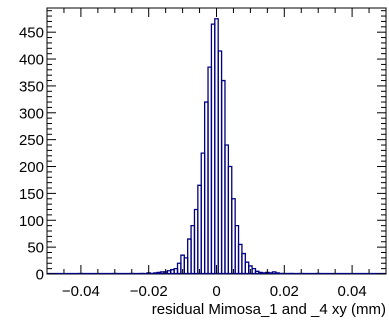  Describe the element at coordinates (31, 113) in the screenshot. I see `y-tick-label: 300` at that location.